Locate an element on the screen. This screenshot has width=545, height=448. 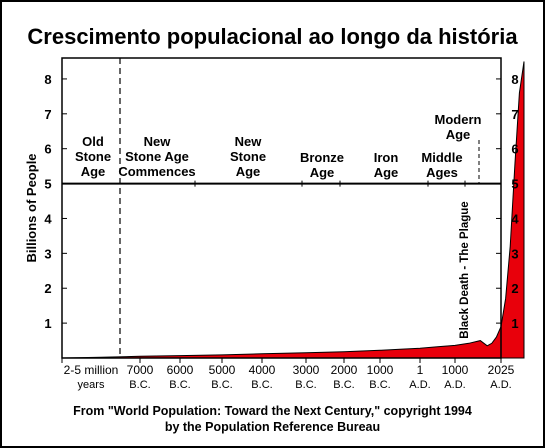
x-tick-label: 2-5 million is located at coordinates (91, 370).